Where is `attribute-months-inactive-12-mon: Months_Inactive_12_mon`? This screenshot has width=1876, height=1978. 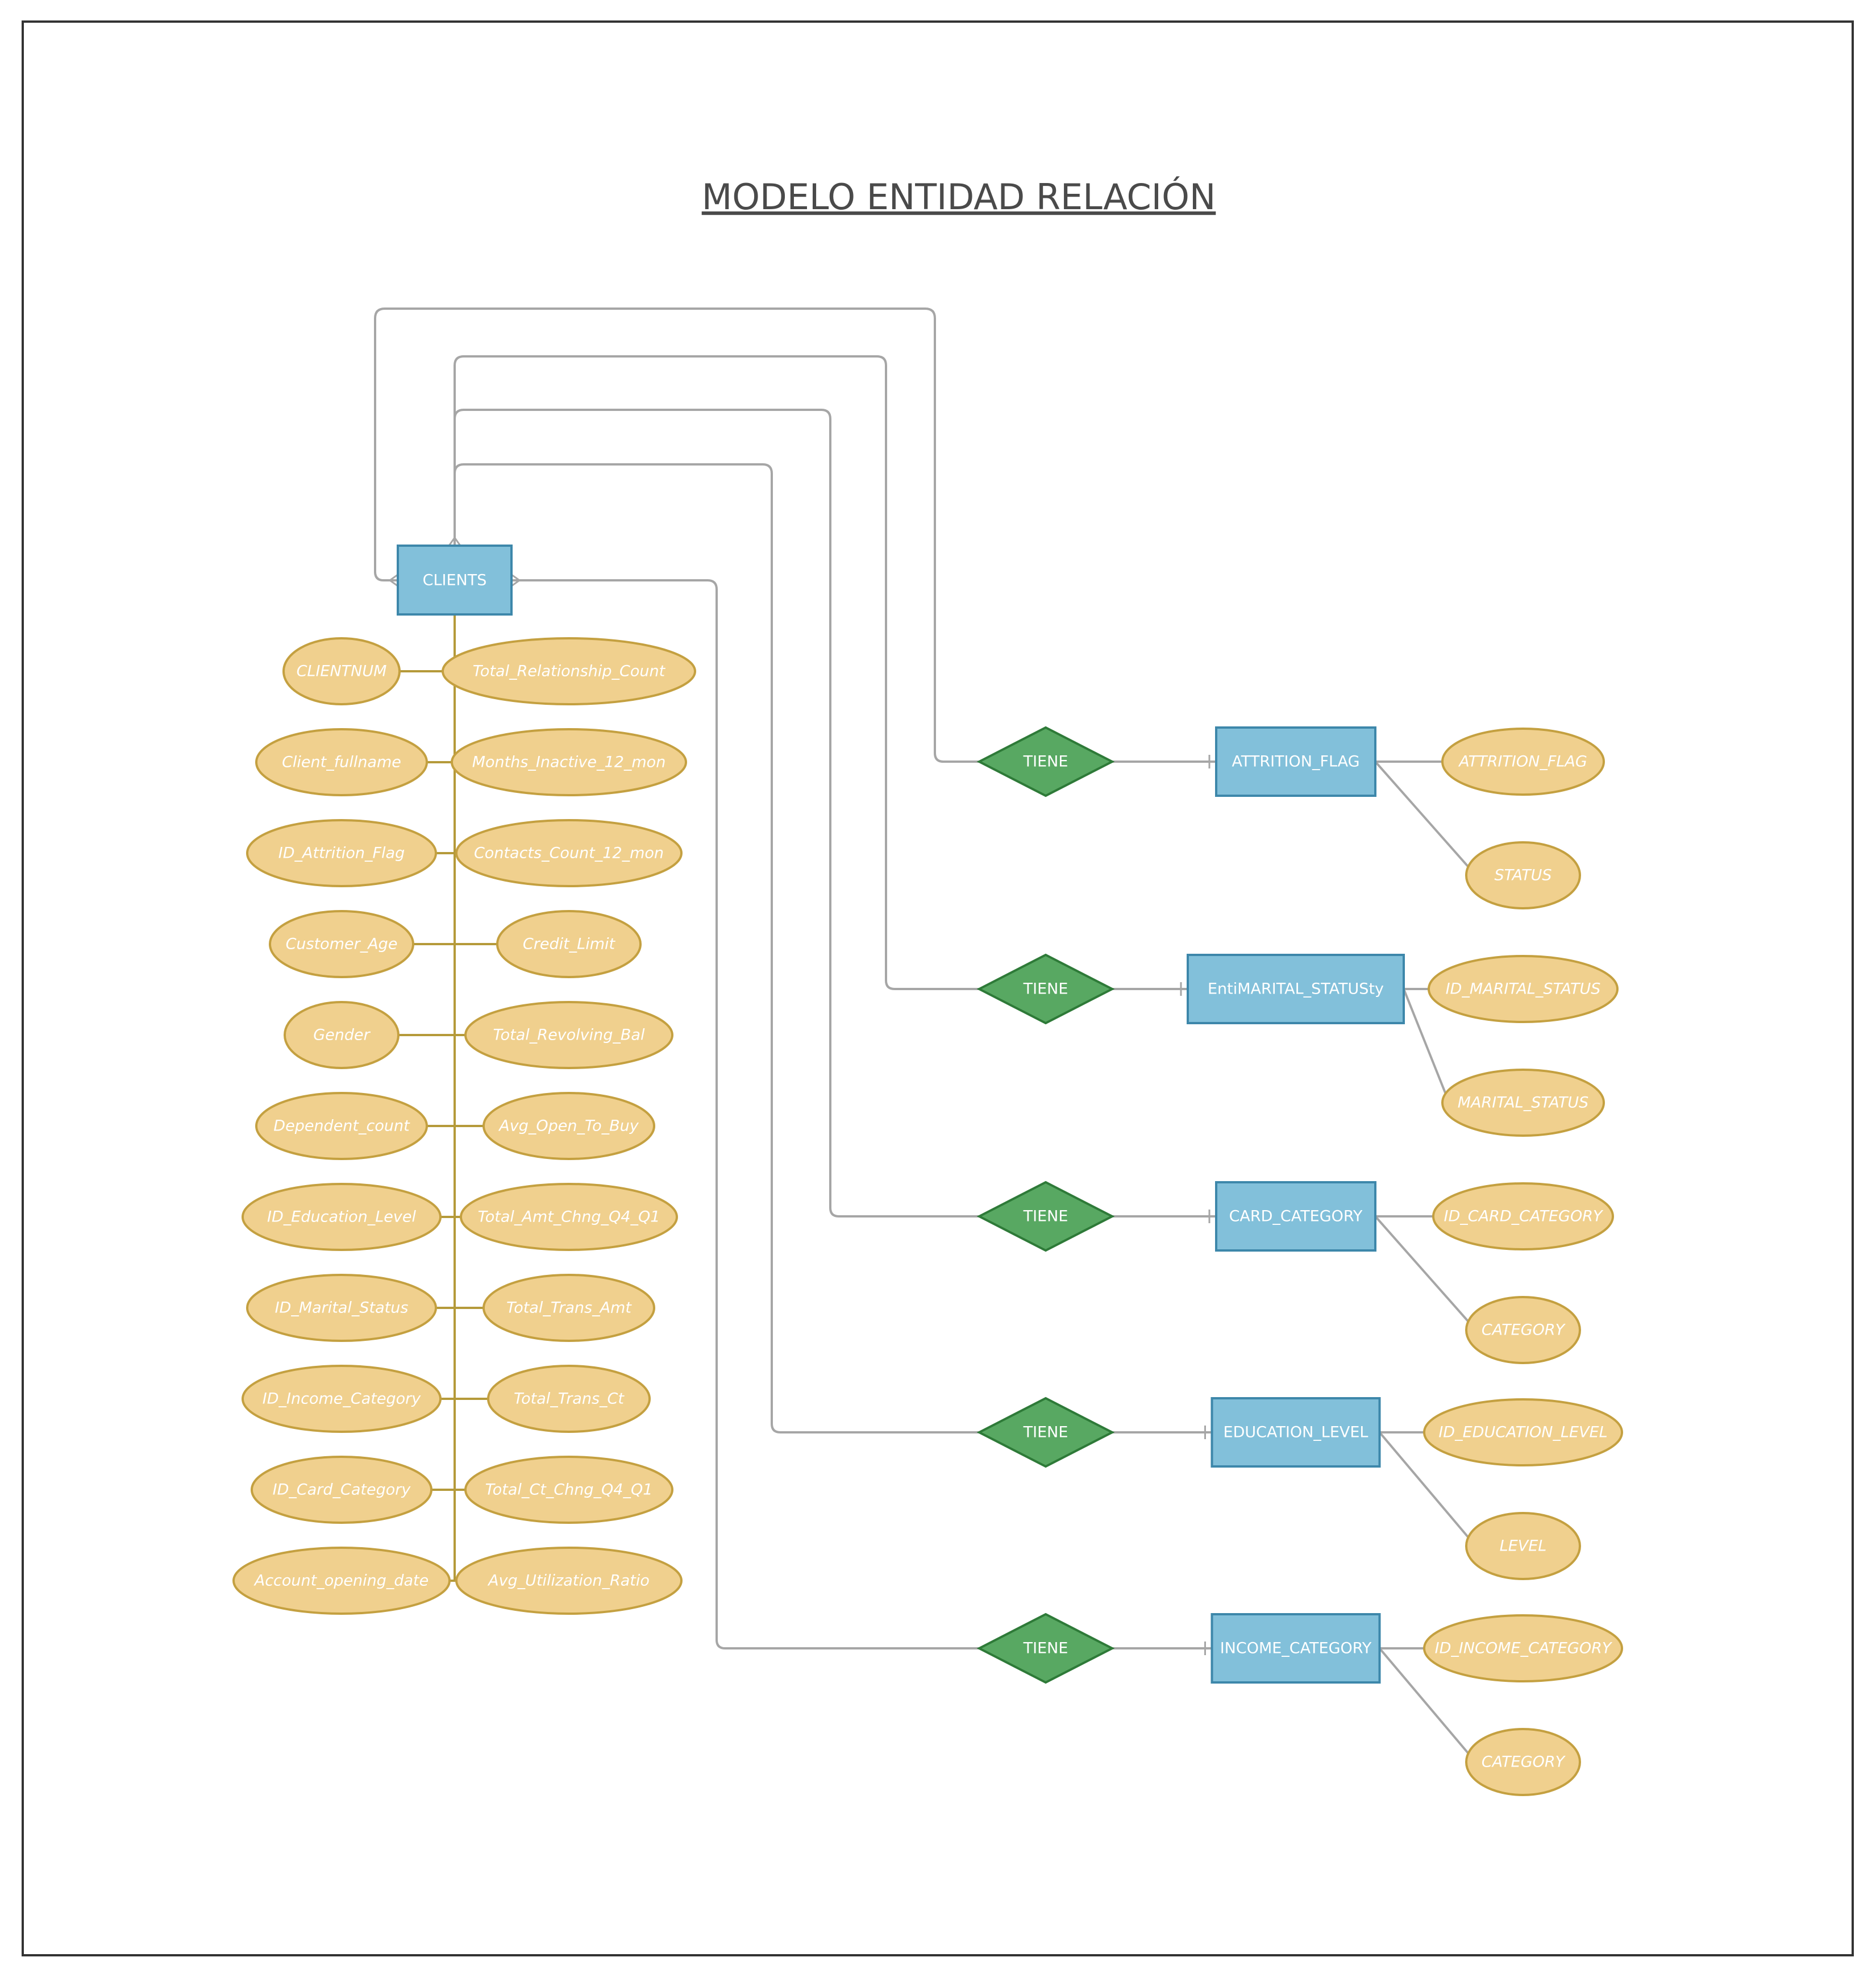 attribute-months-inactive-12-mon: Months_Inactive_12_mon is located at coordinates (569, 762).